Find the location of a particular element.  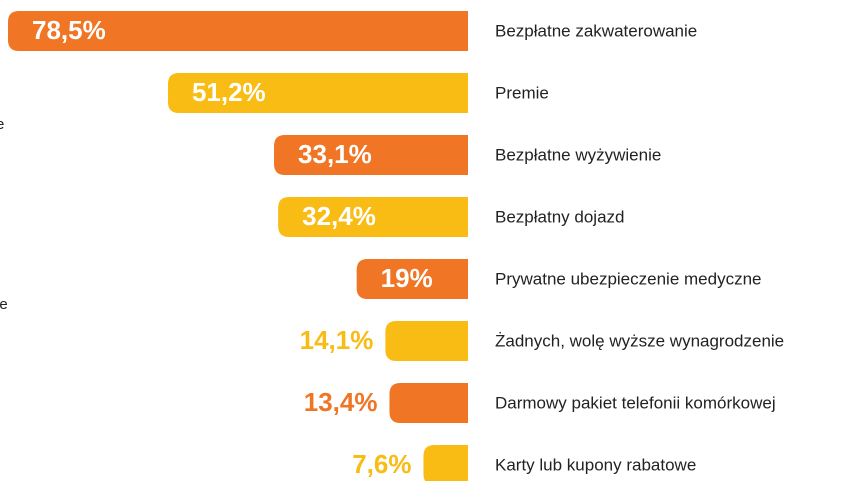

category-label: Karty lub kupony rabatowe is located at coordinates (595, 464).